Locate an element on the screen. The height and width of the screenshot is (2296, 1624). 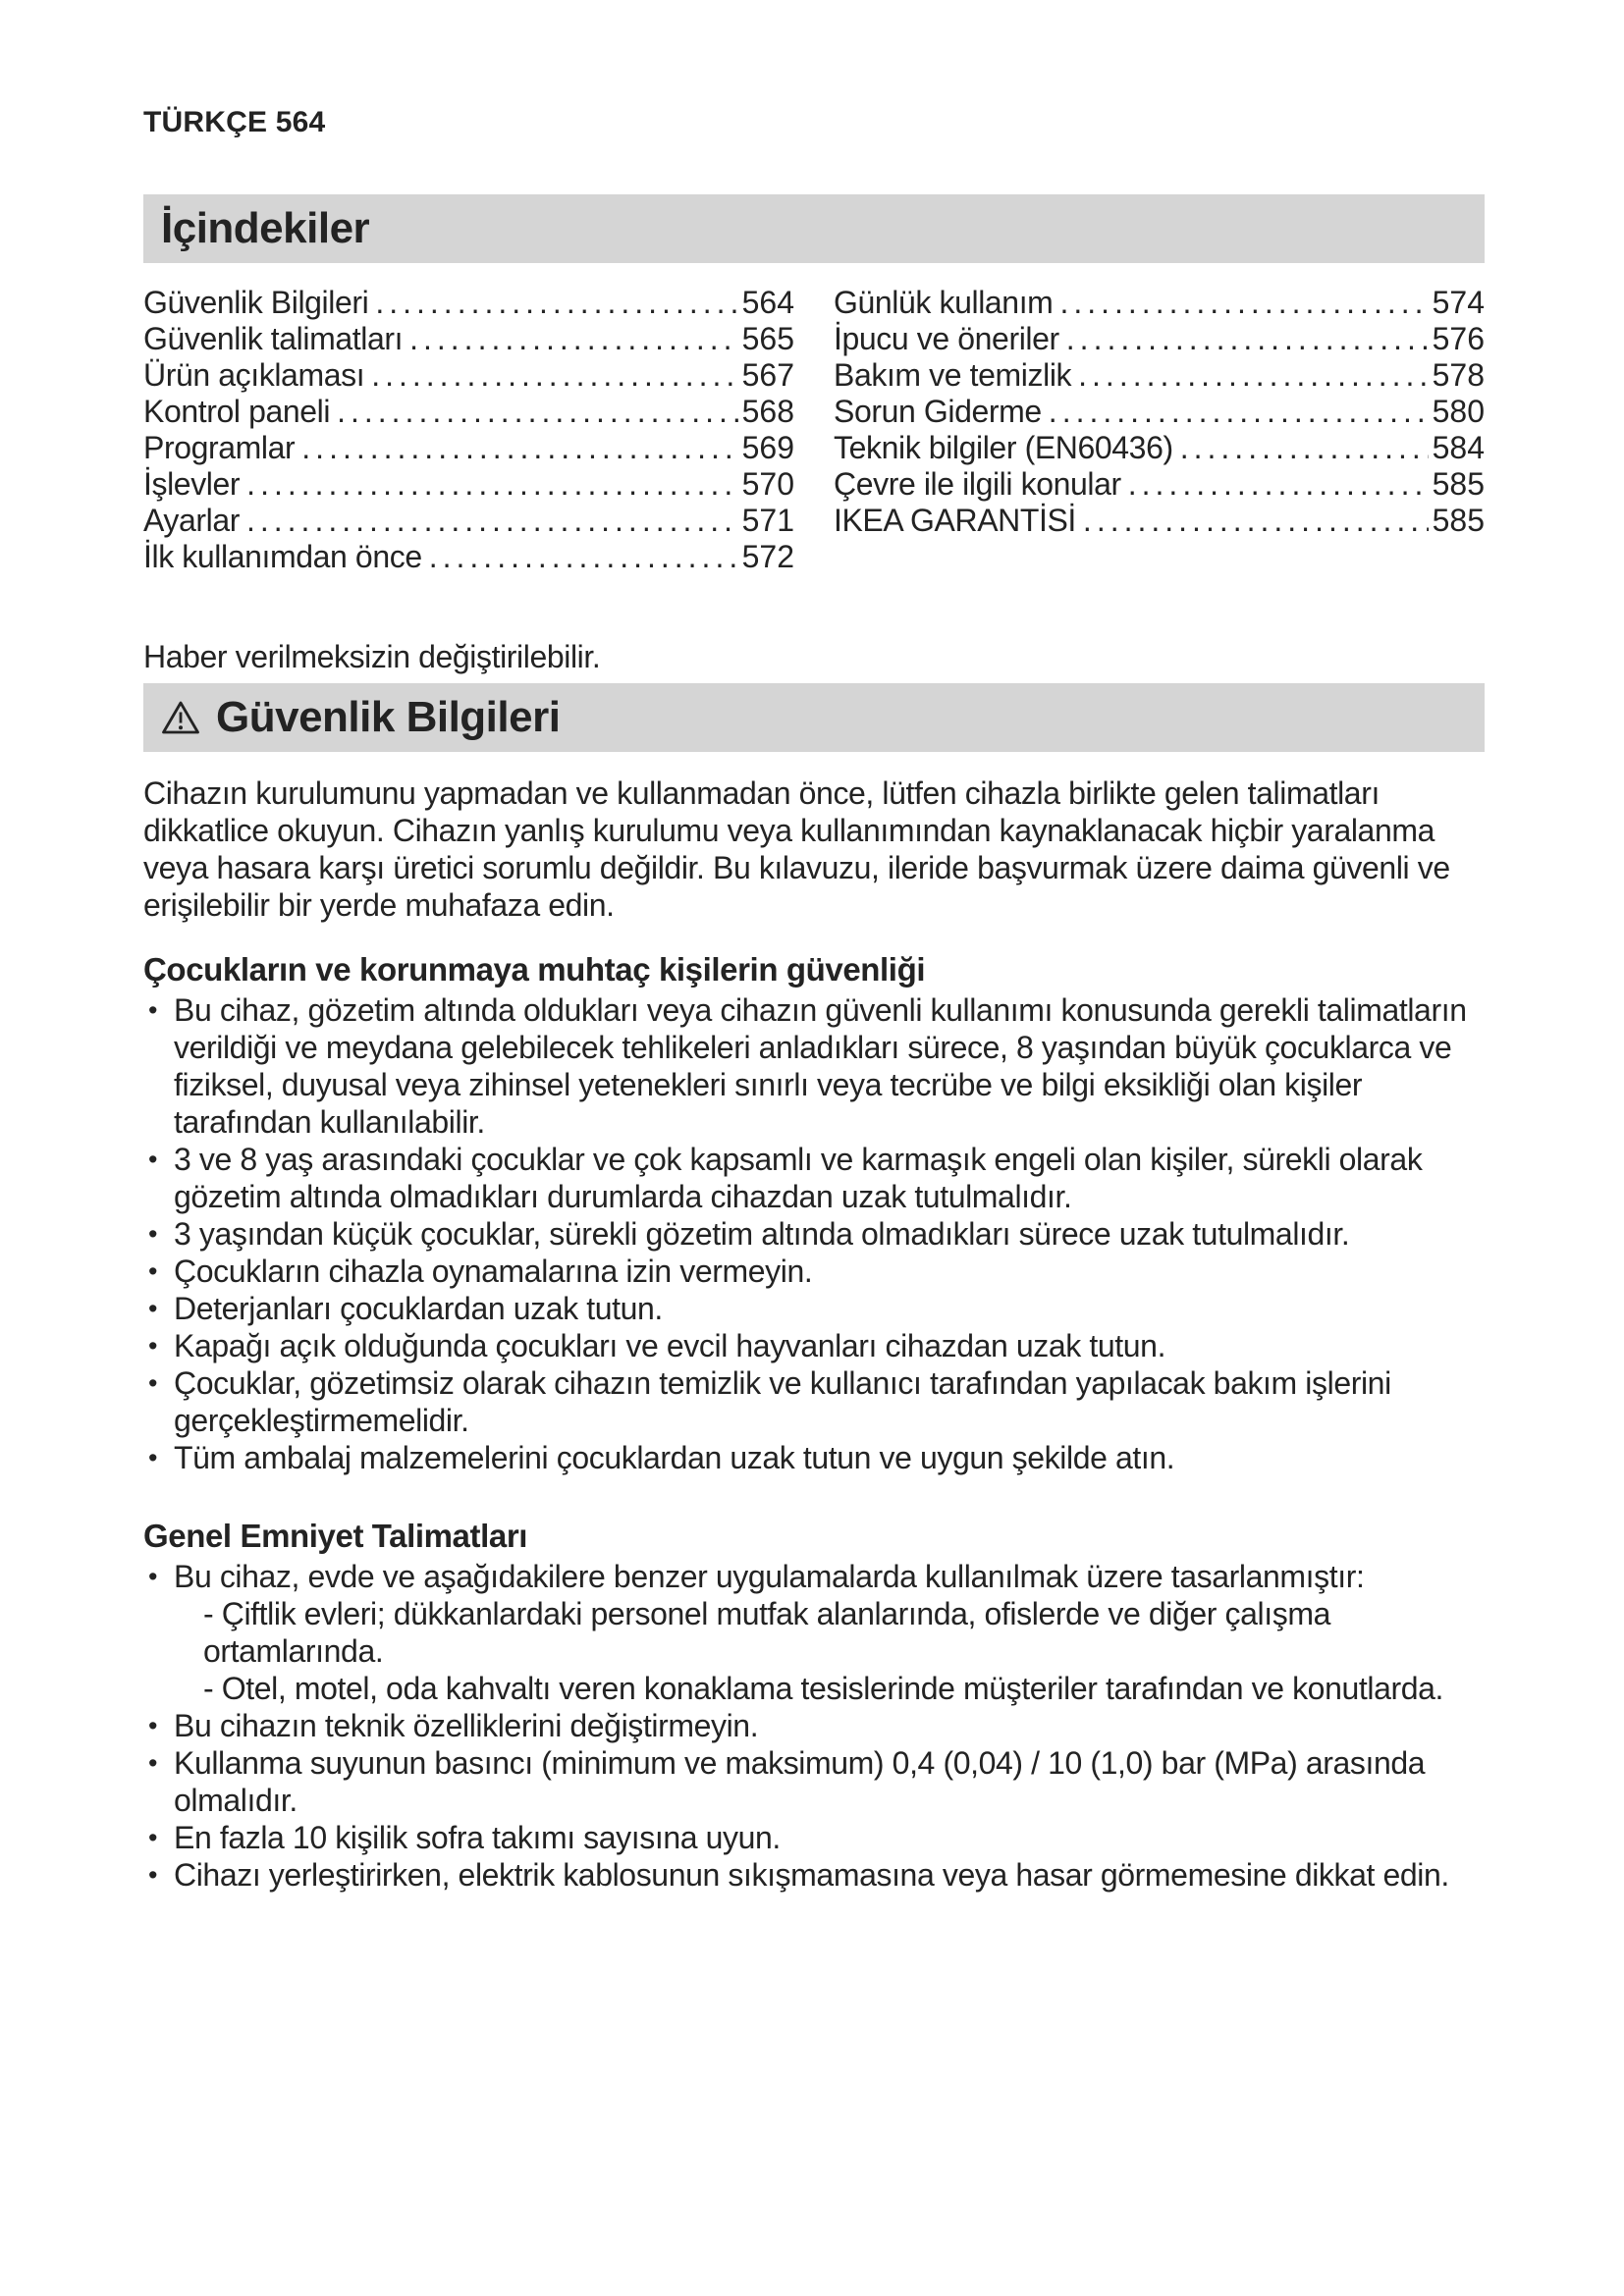
toc-entry-page: 568 is located at coordinates (767, 411).